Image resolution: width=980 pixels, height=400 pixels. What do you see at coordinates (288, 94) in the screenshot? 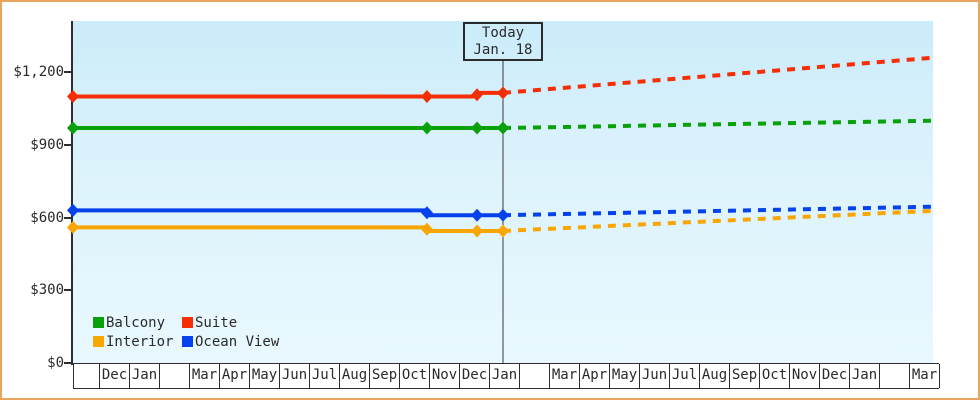
I see `series-line-suite` at bounding box center [288, 94].